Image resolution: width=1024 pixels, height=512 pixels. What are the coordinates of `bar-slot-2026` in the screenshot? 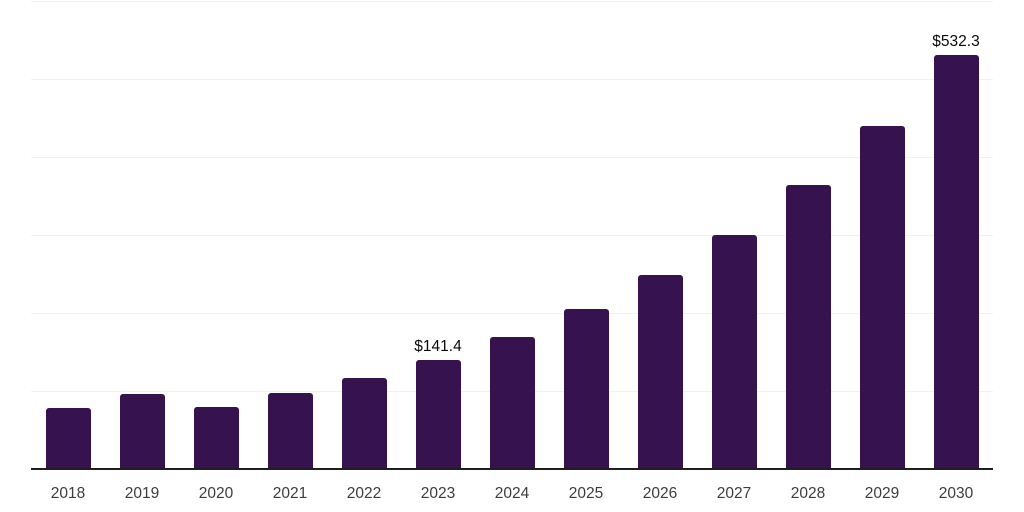 It's located at (660, 372).